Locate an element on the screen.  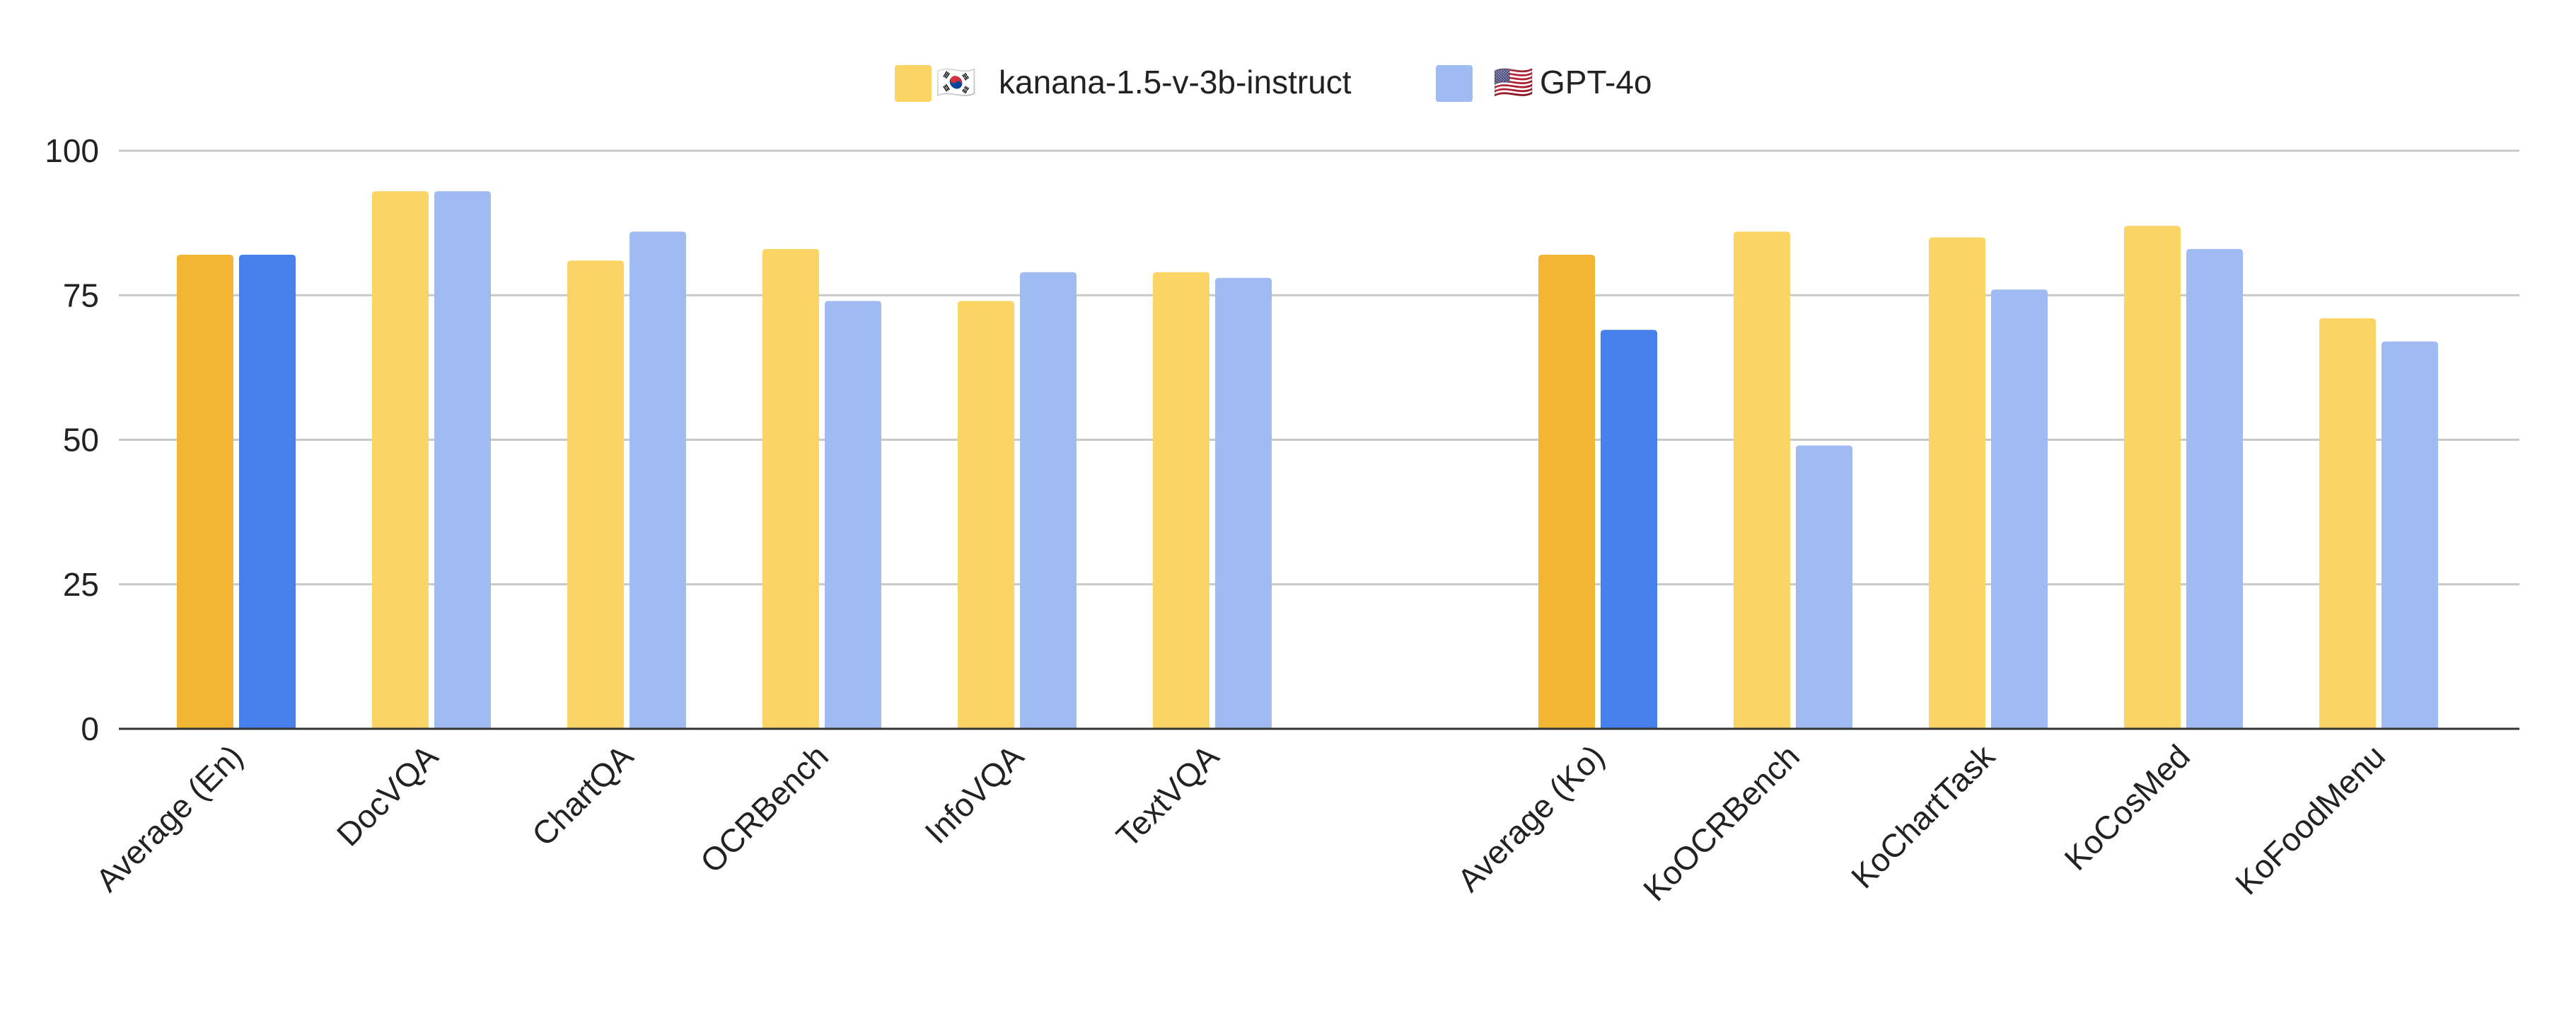
x-tick-label-average-en: Average (En) is located at coordinates (169, 818).